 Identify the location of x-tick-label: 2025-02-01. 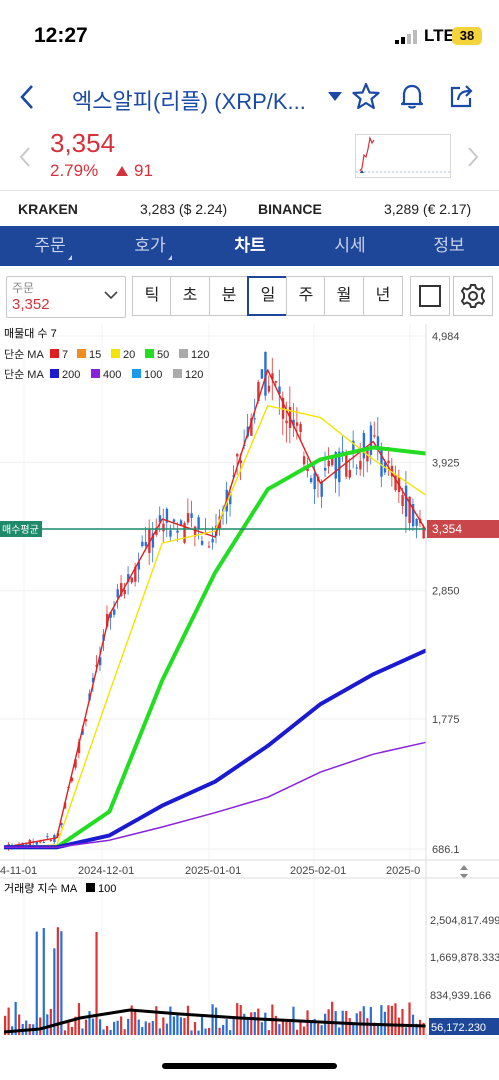
(318, 871).